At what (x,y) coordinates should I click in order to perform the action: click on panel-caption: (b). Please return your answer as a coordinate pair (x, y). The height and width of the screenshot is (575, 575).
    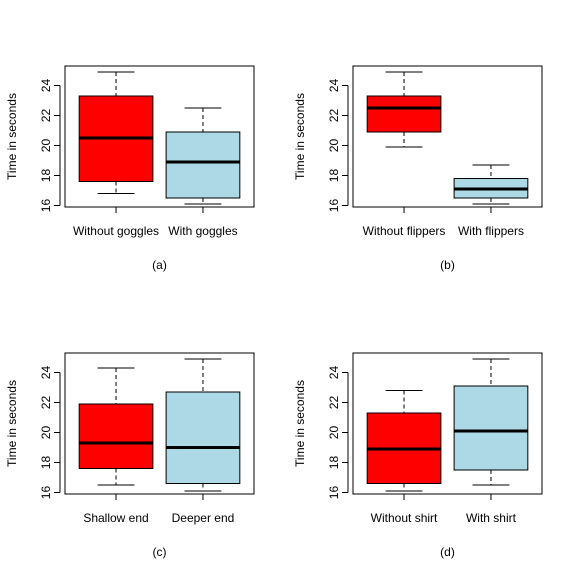
    Looking at the image, I should click on (447, 265).